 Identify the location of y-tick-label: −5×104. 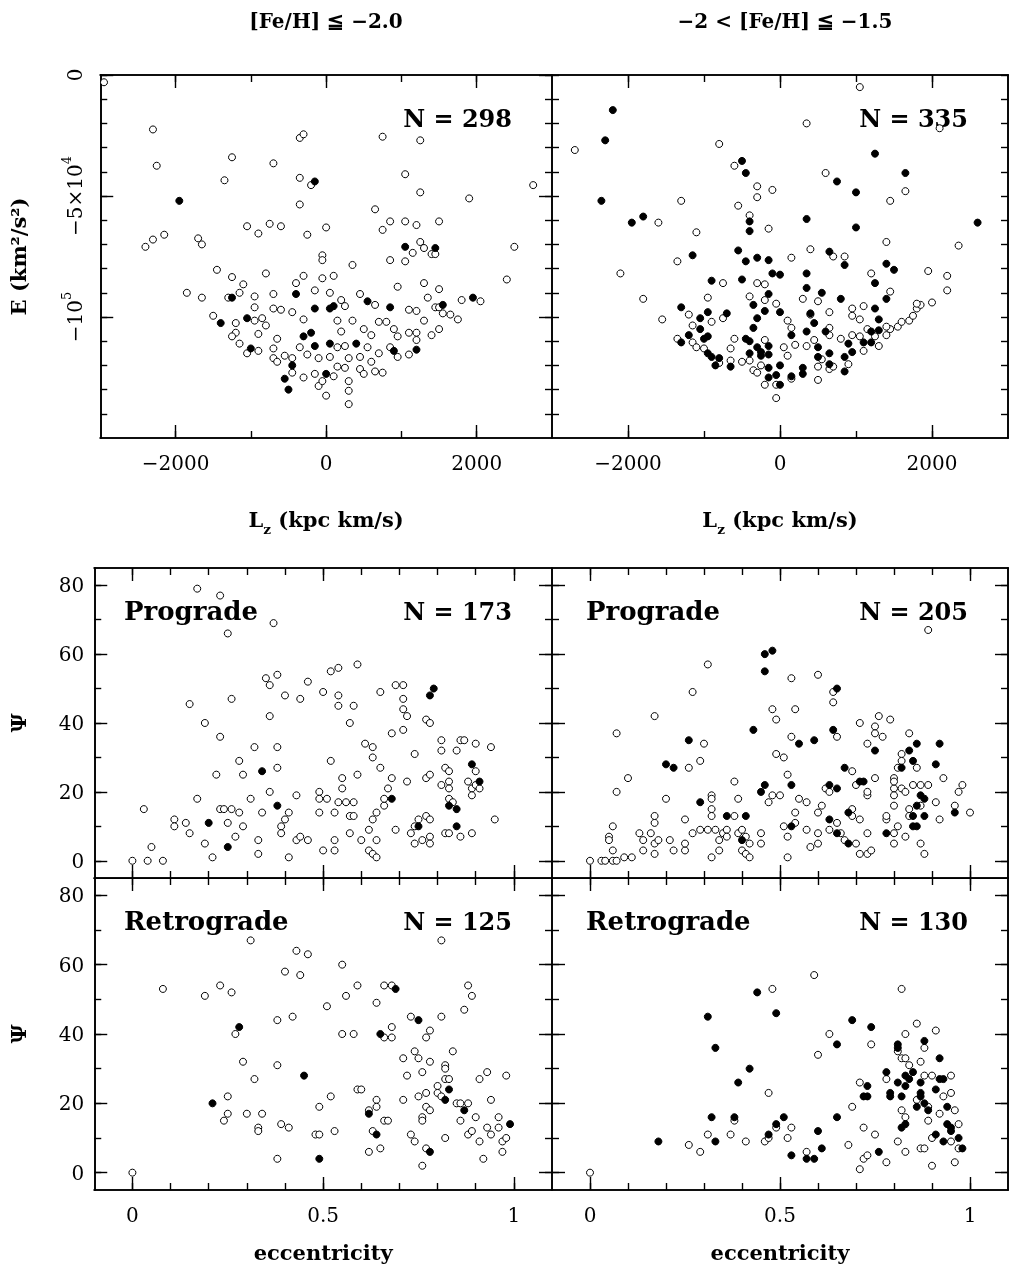
(73, 196).